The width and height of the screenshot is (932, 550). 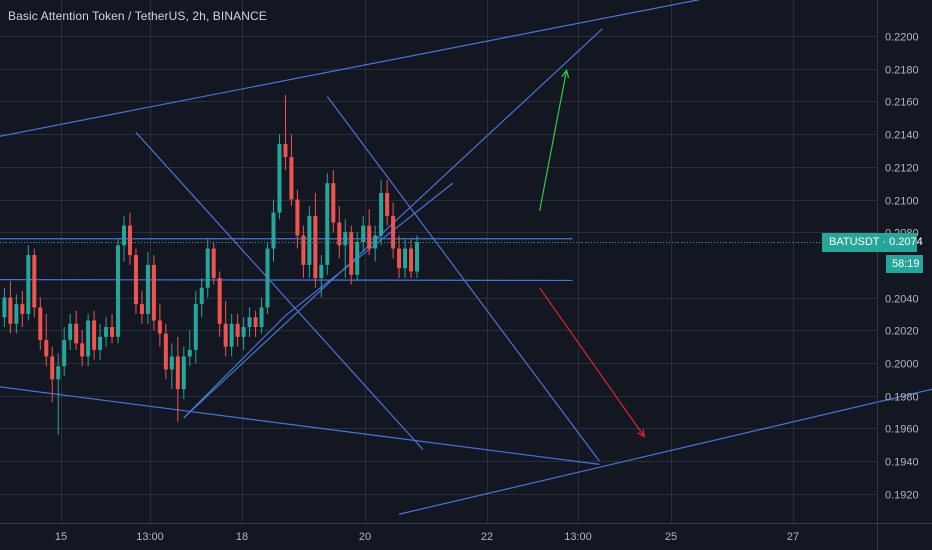 What do you see at coordinates (902, 430) in the screenshot?
I see `price-tick-label: 0.1960` at bounding box center [902, 430].